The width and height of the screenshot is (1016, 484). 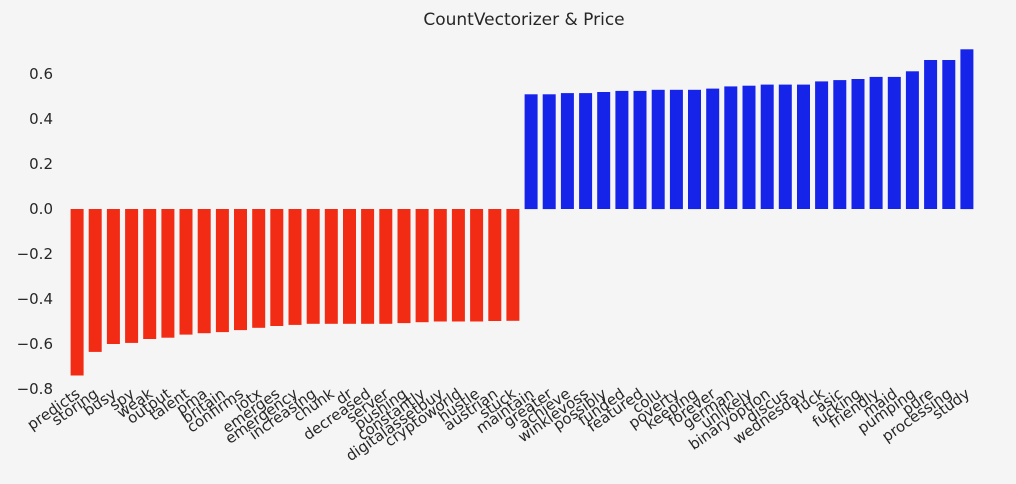 I want to click on bar-funded, so click(x=622, y=149).